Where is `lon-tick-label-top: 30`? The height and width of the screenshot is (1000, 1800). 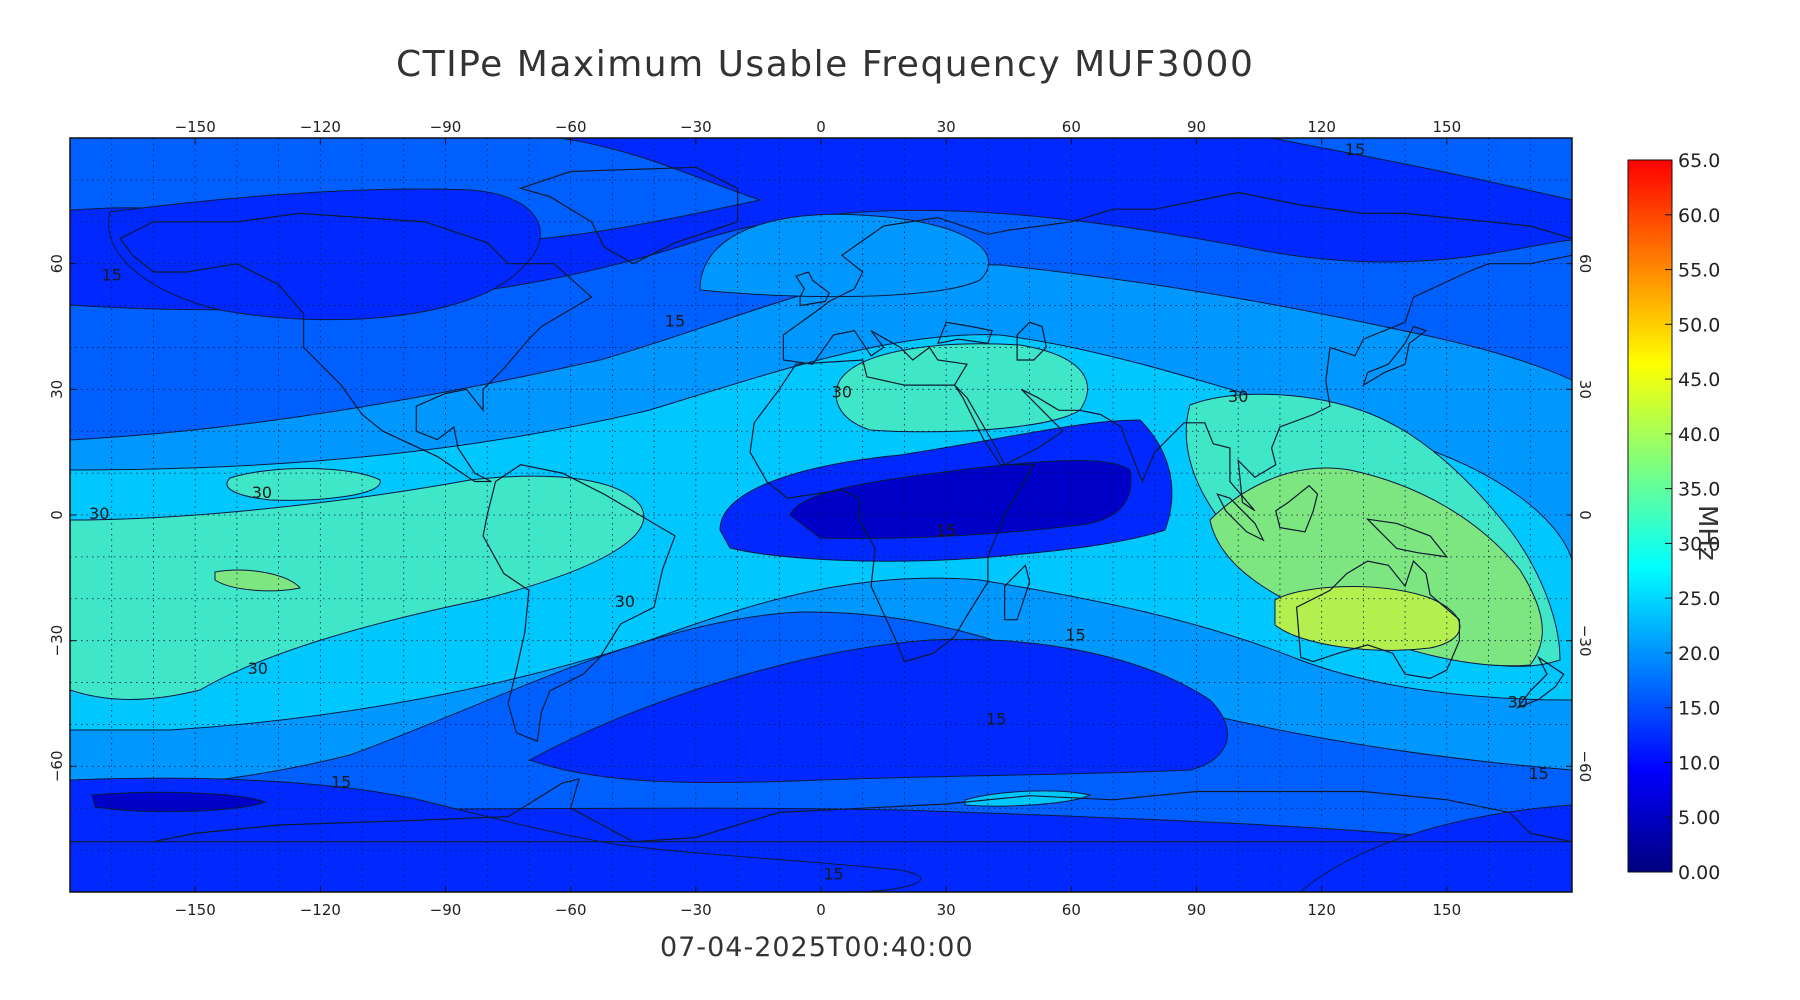
lon-tick-label-top: 30 is located at coordinates (946, 127).